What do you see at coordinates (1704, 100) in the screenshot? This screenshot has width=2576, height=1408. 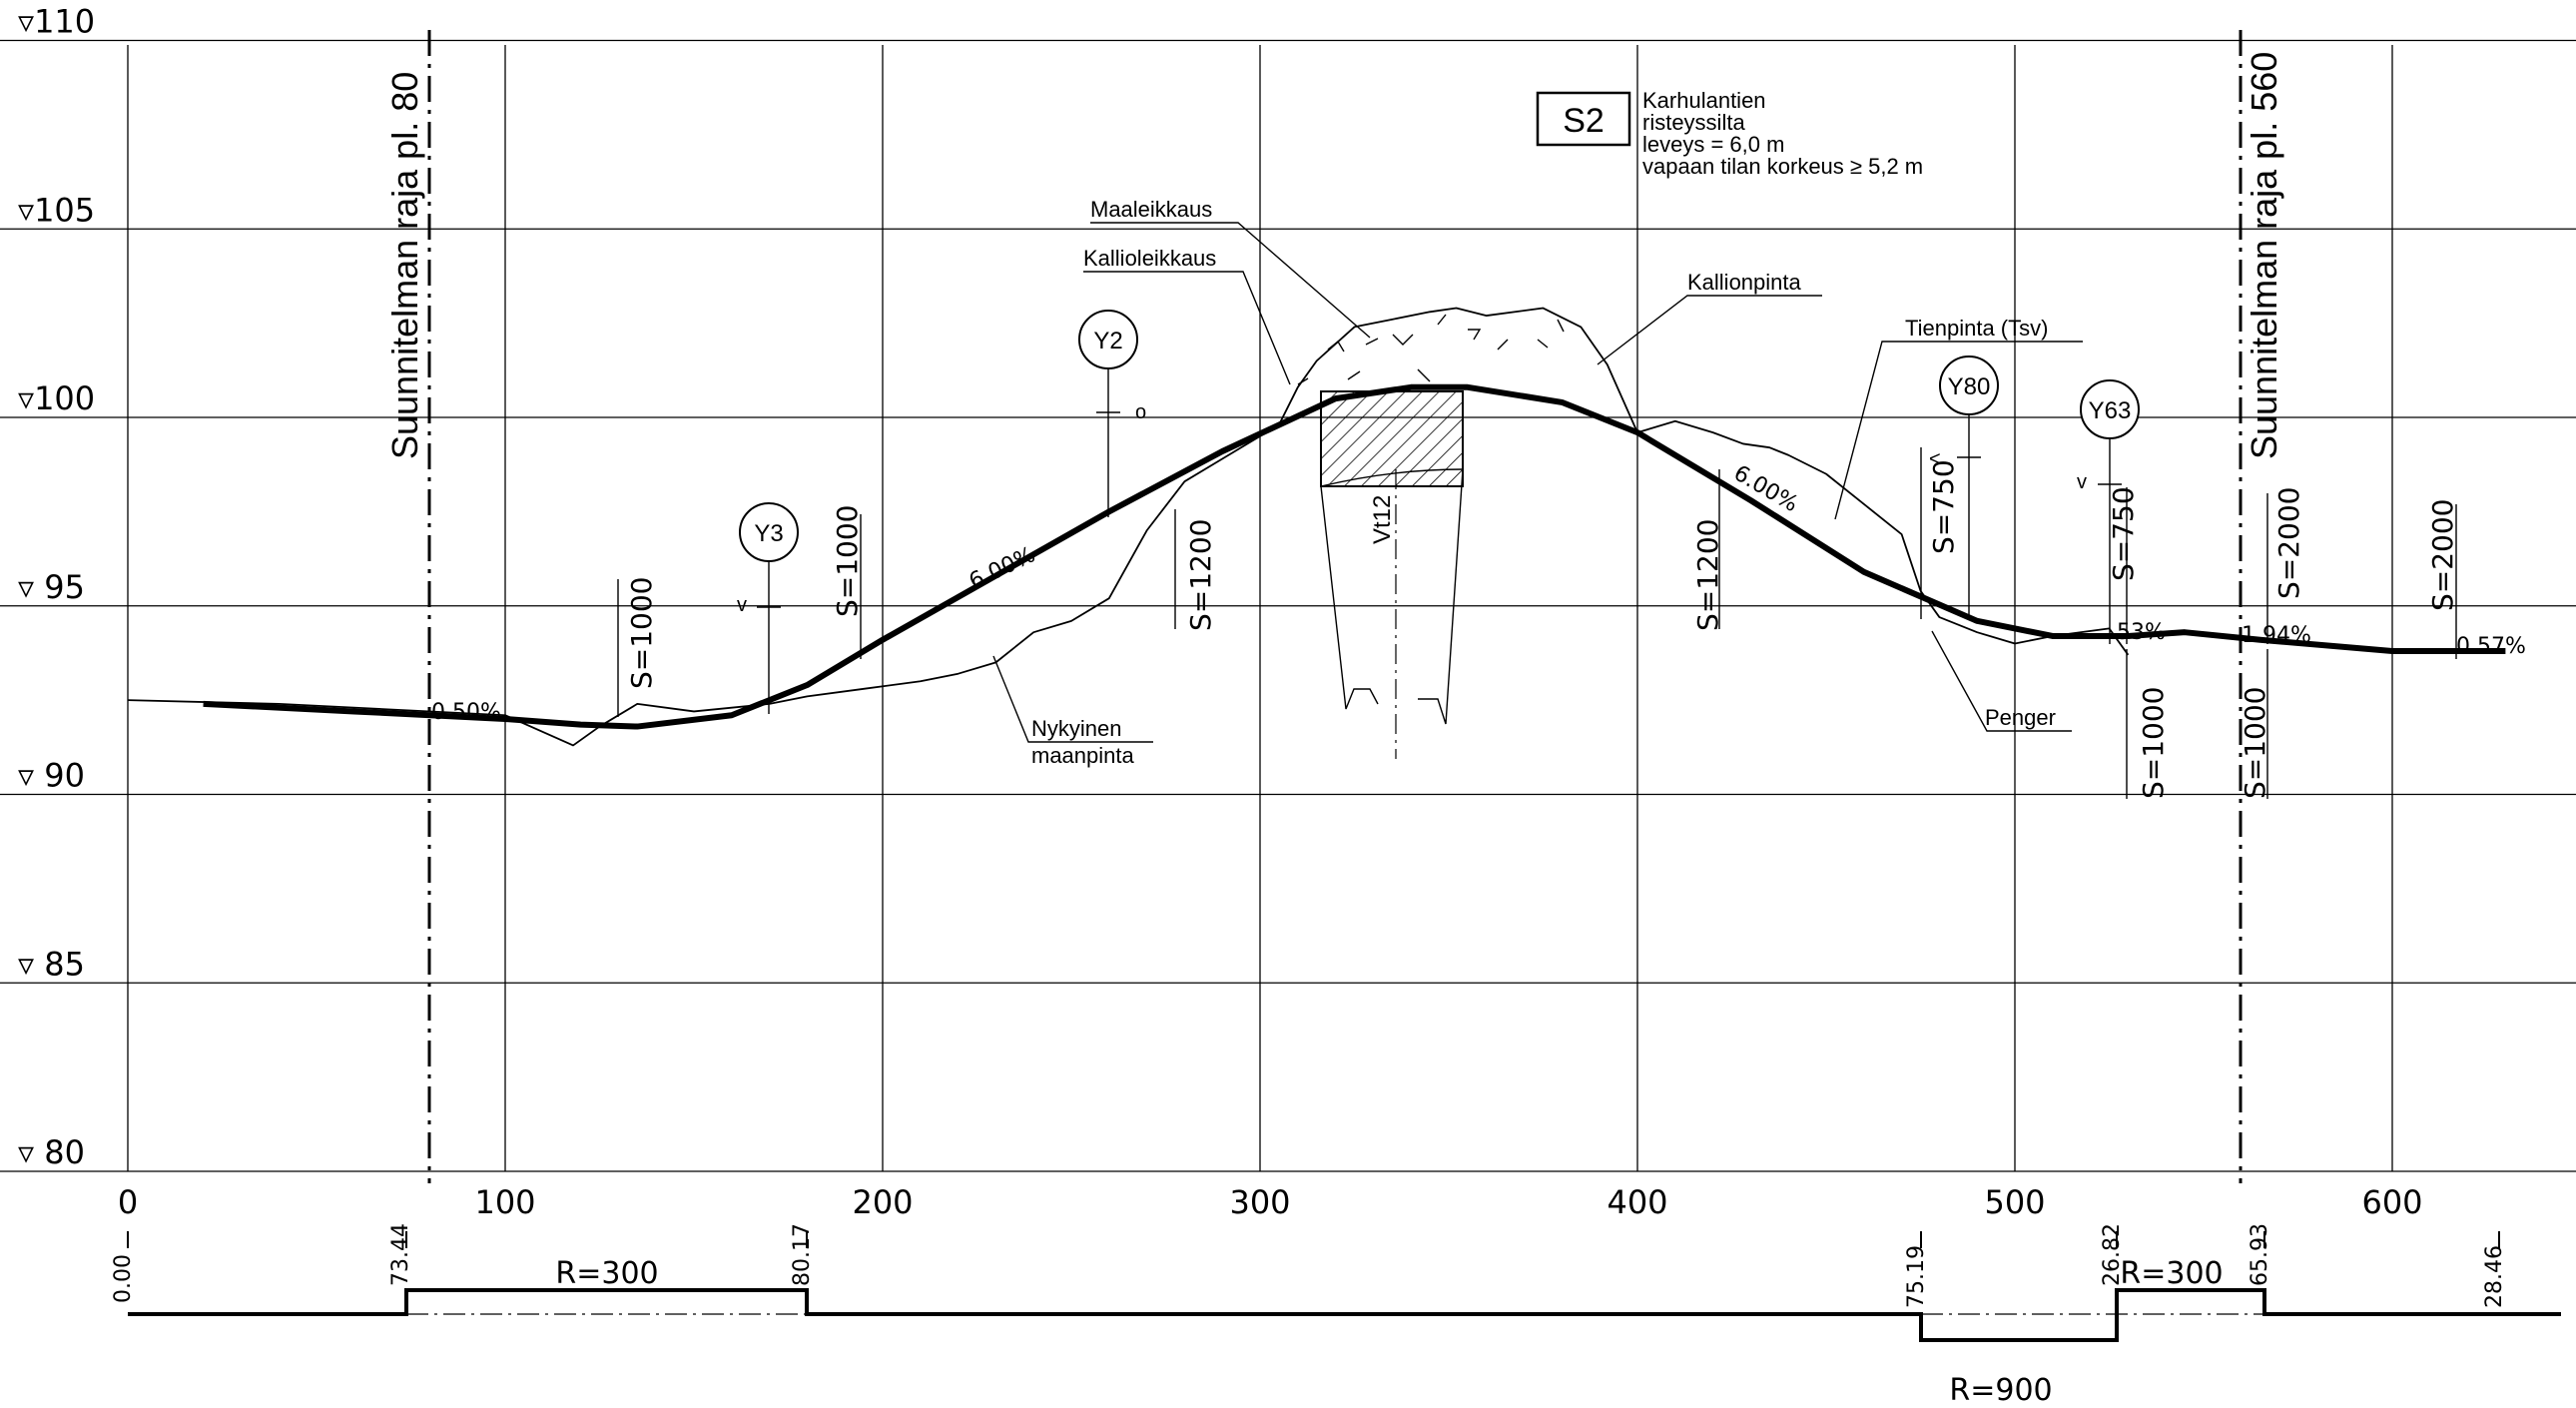 I see `bridge-line-1: Karhulantien` at bounding box center [1704, 100].